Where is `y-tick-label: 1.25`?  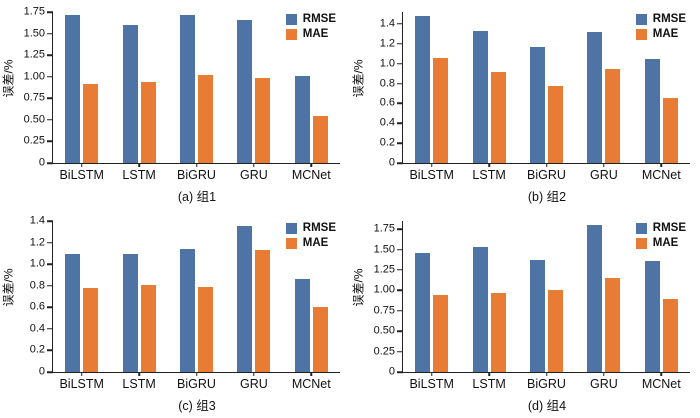 y-tick-label: 1.25 is located at coordinates (34, 54).